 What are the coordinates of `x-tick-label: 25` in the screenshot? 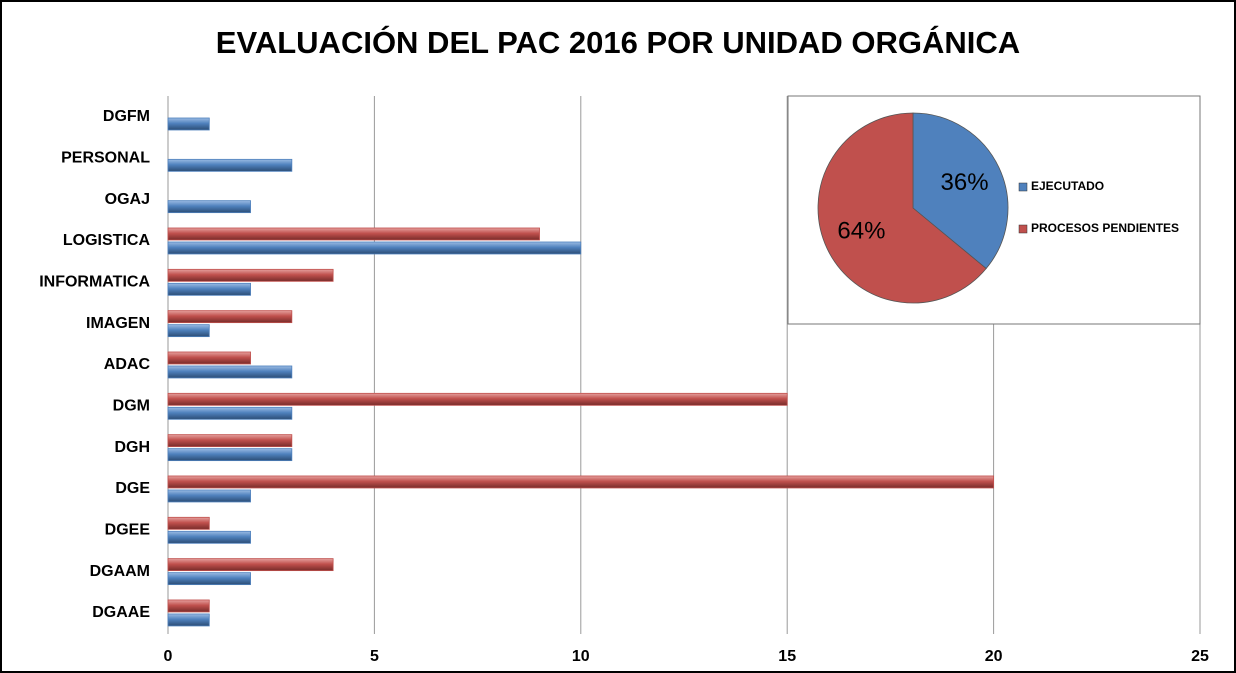 It's located at (1200, 656).